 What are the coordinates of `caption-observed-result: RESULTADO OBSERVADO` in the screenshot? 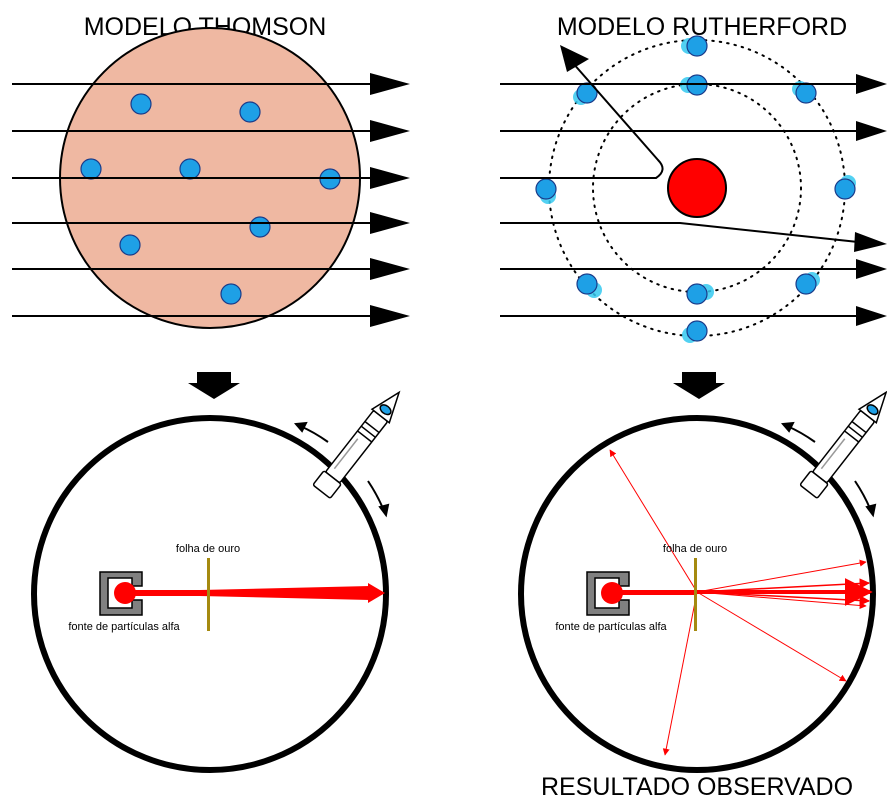 It's located at (697, 787).